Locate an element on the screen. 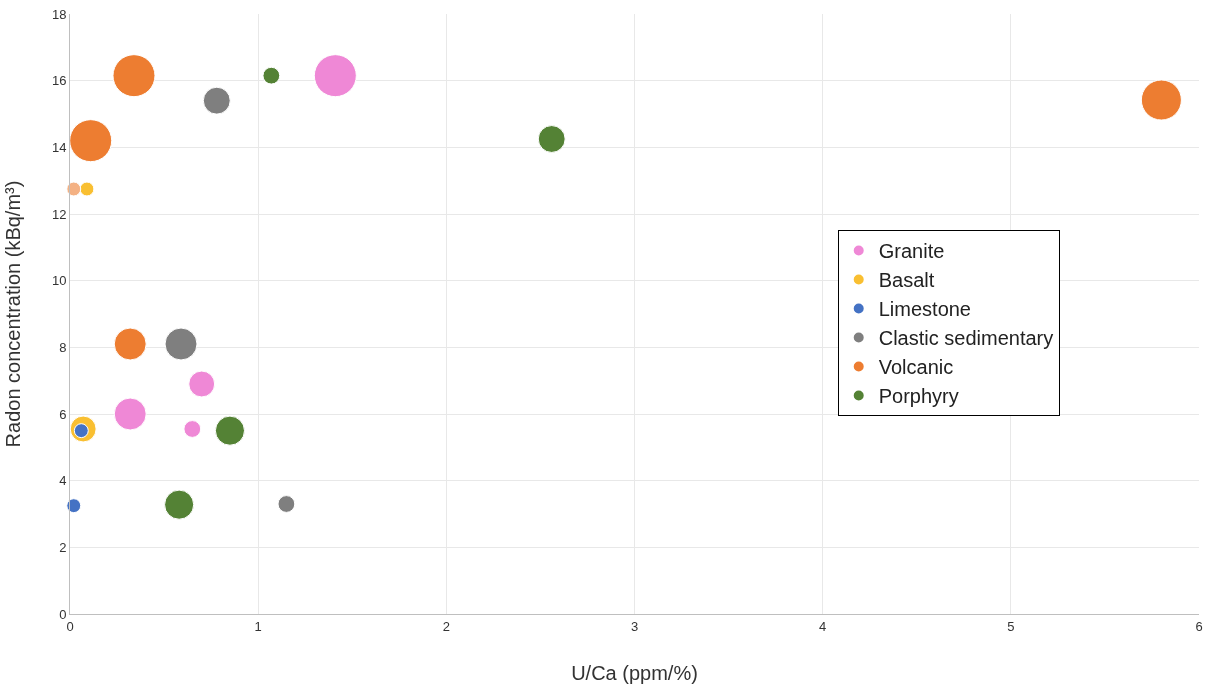  x-tick-label: 1 is located at coordinates (258, 626).